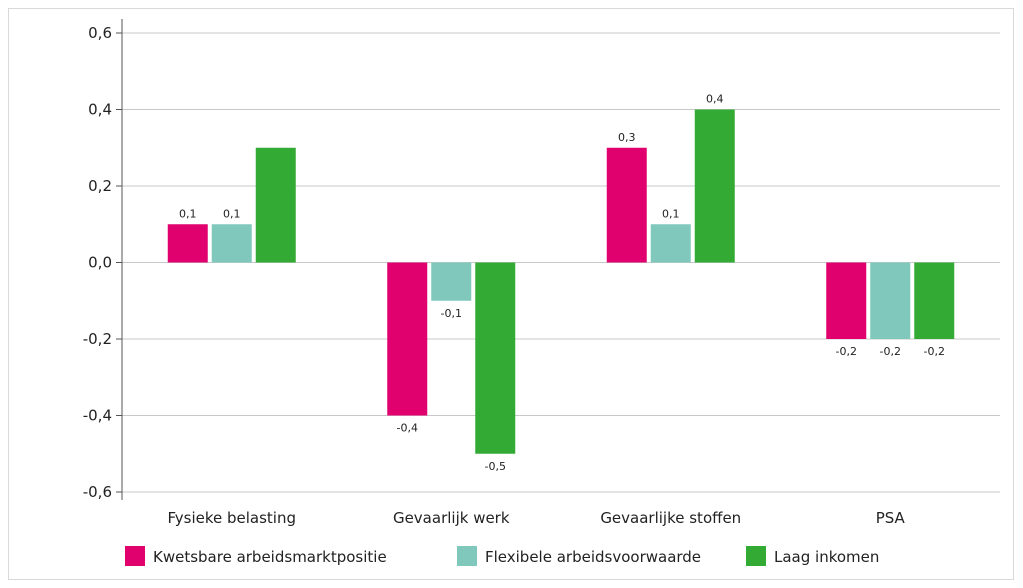 This screenshot has width=1023, height=588. I want to click on x-category-label: Fysieke belasting, so click(232, 518).